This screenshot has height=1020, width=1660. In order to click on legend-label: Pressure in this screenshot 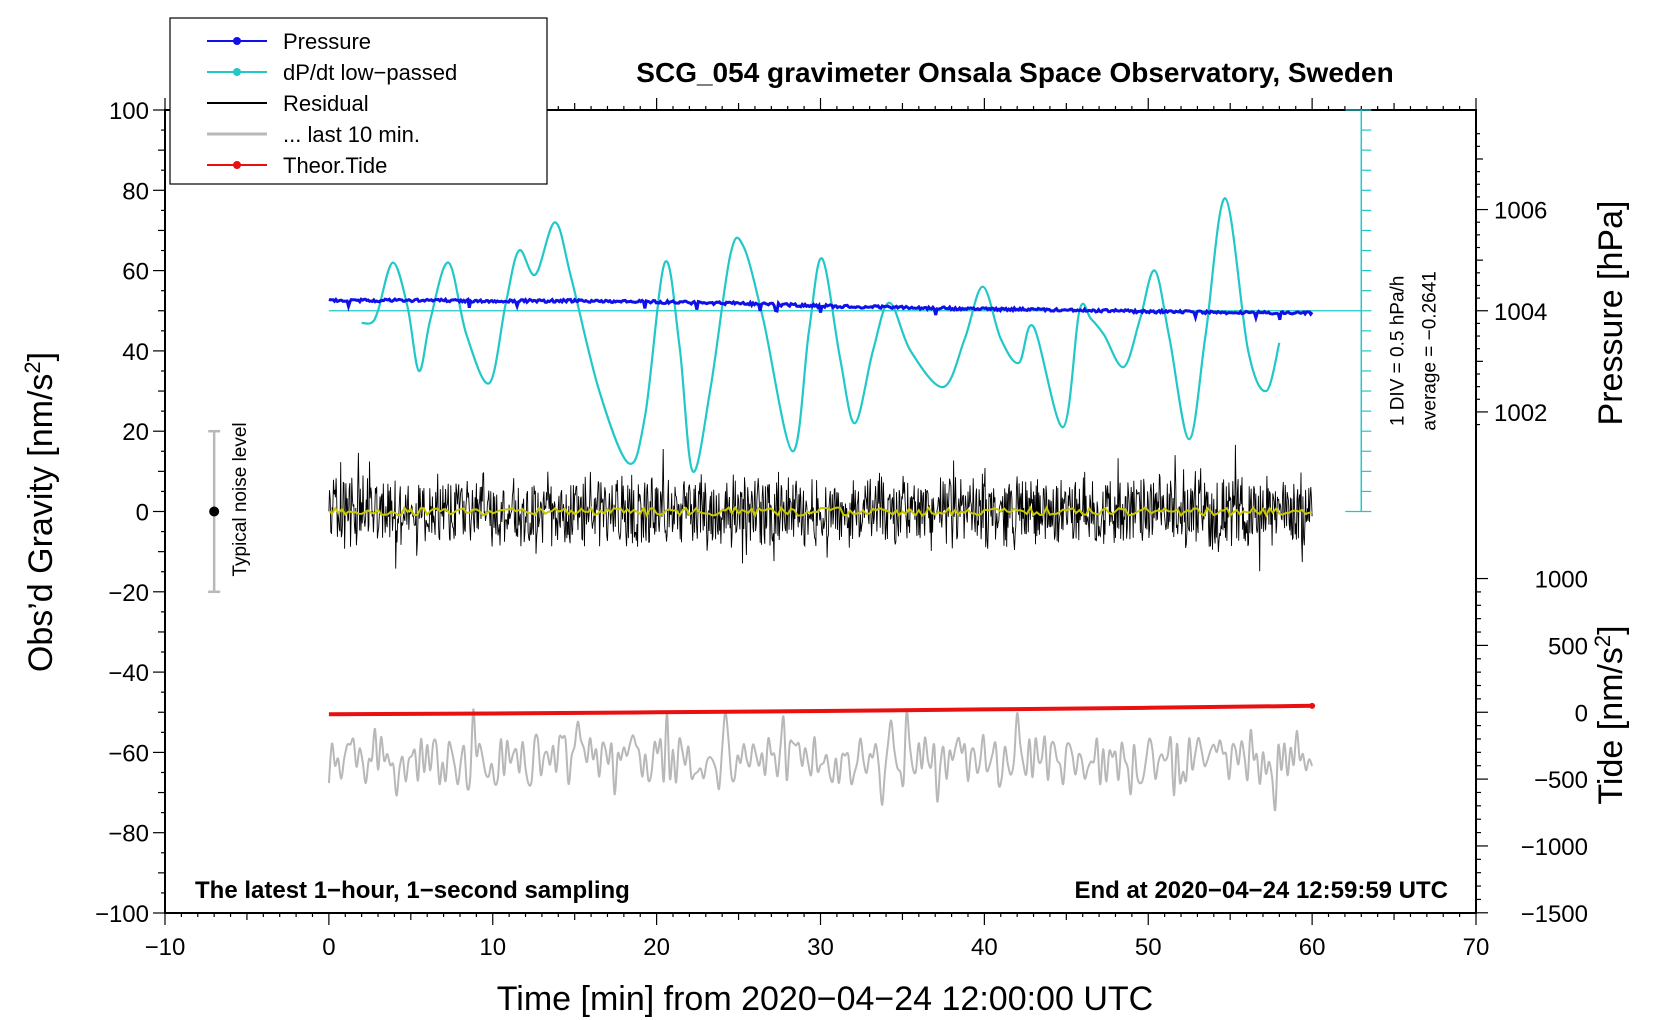, I will do `click(327, 41)`.